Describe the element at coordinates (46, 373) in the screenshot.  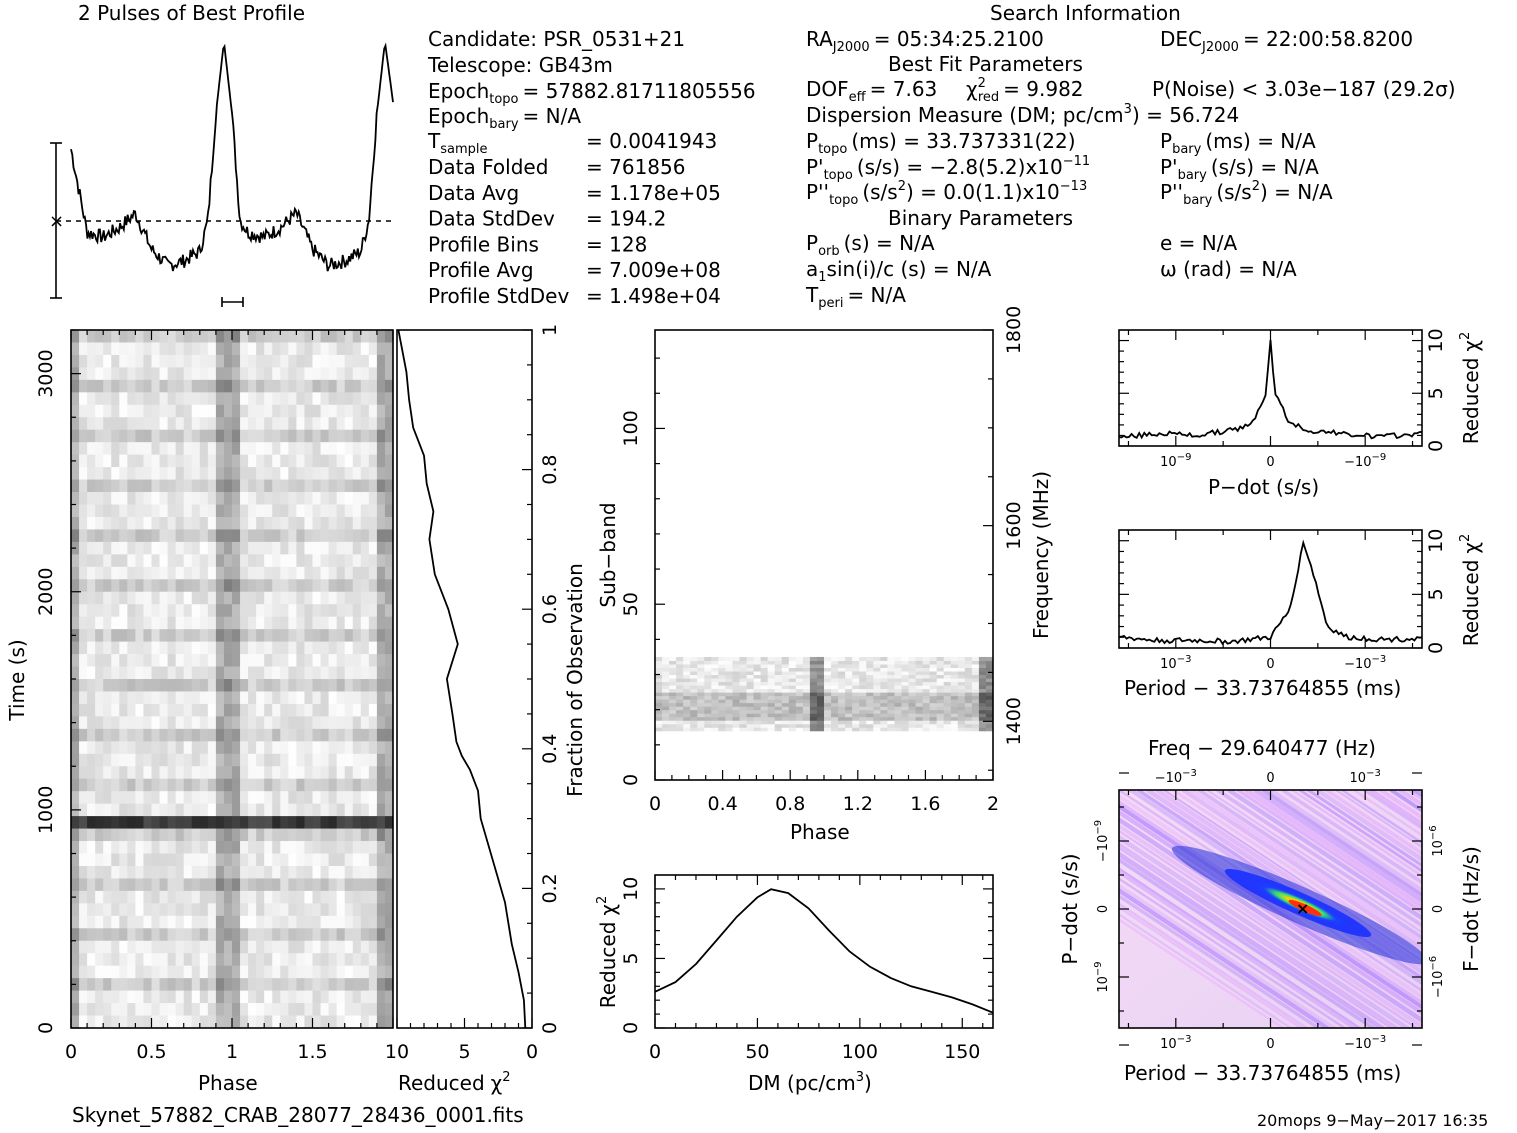
I see `time-tick-label: 3000` at that location.